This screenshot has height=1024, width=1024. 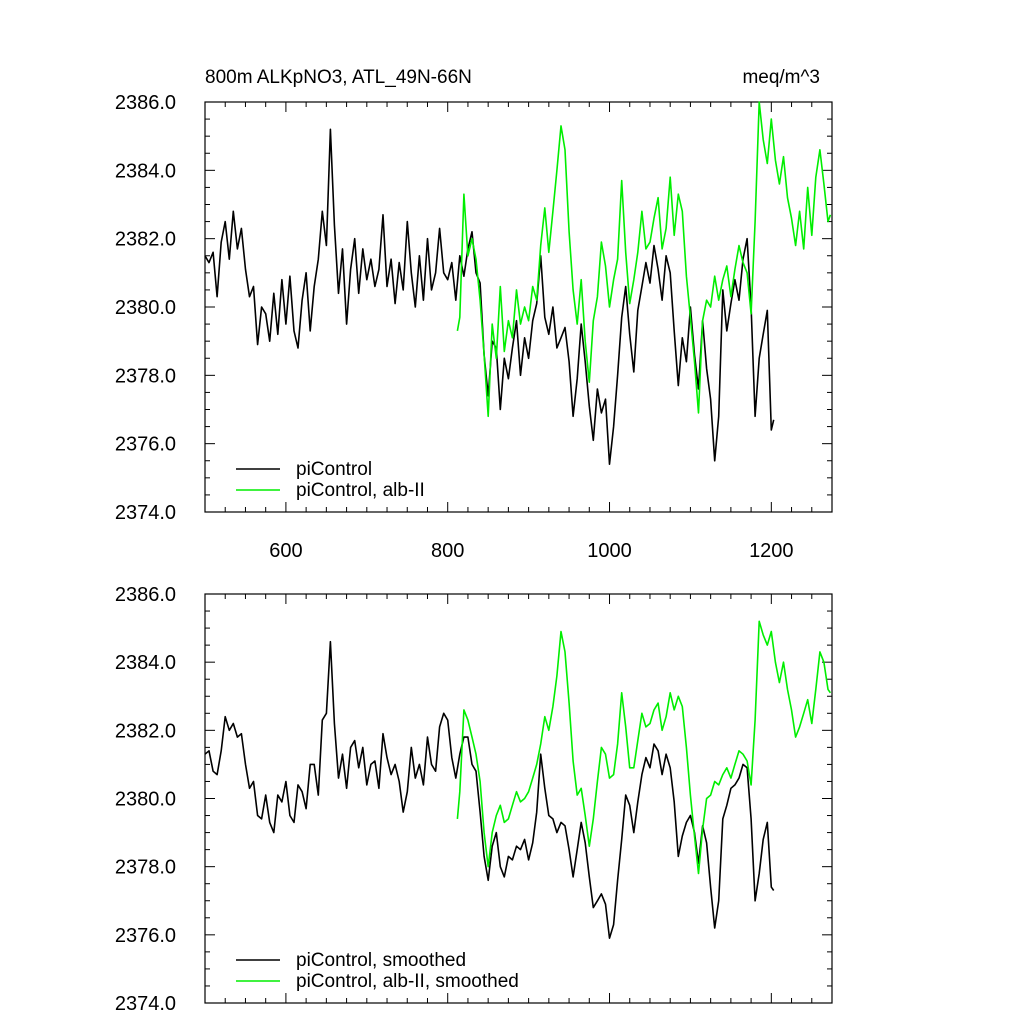 I want to click on units-label: meq/m^3, so click(x=781, y=77).